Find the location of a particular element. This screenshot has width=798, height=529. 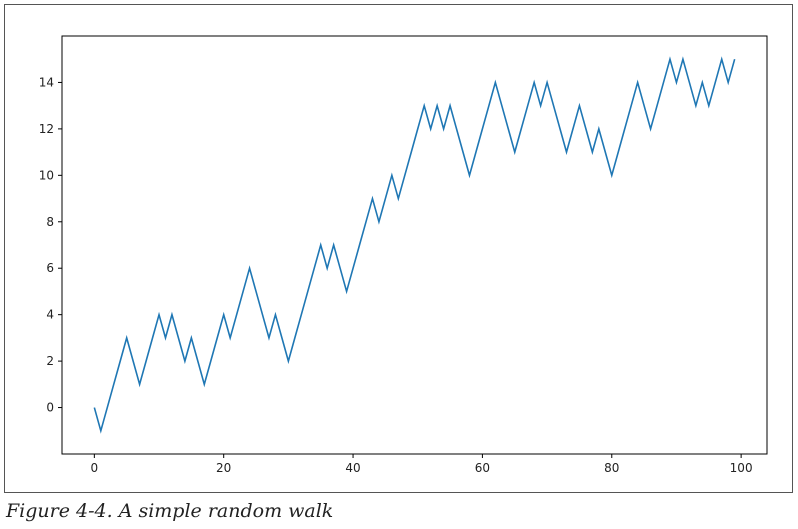

y-tick-label: 4 is located at coordinates (50, 315).